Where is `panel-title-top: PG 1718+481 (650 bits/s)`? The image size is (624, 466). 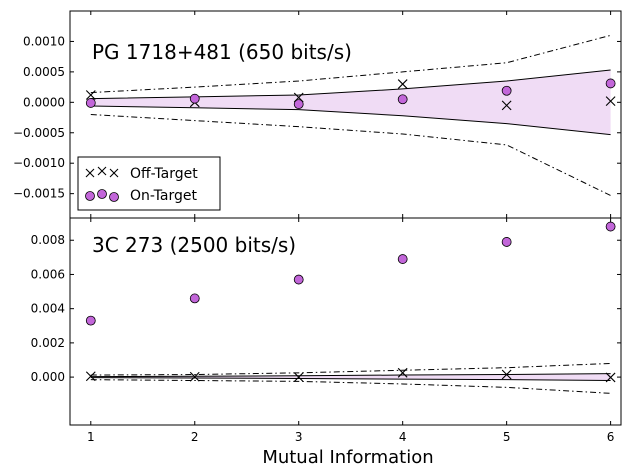 panel-title-top: PG 1718+481 (650 bits/s) is located at coordinates (222, 52).